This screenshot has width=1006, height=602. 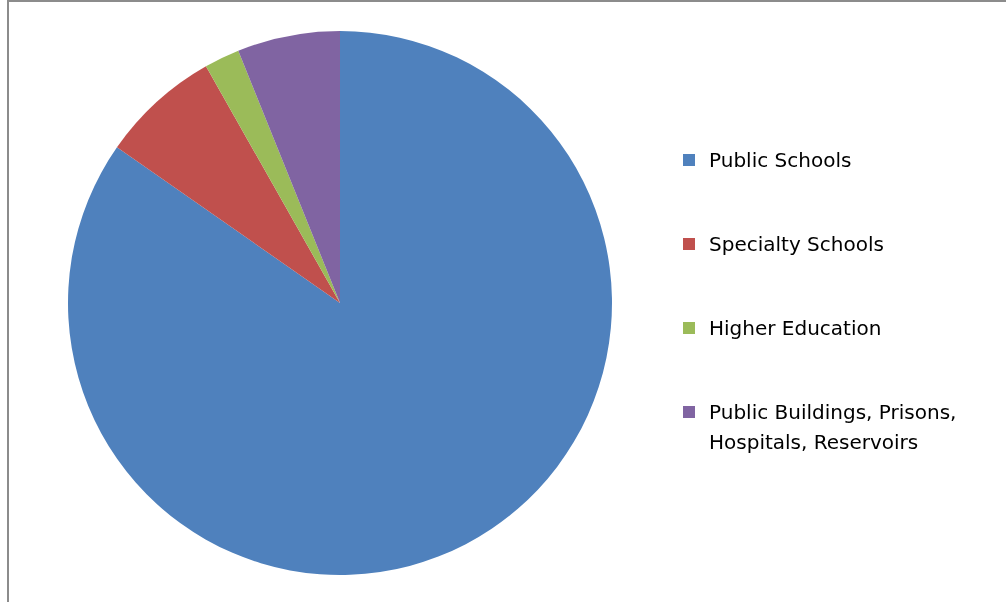 What do you see at coordinates (780, 160) in the screenshot?
I see `legend-label: Public Schools` at bounding box center [780, 160].